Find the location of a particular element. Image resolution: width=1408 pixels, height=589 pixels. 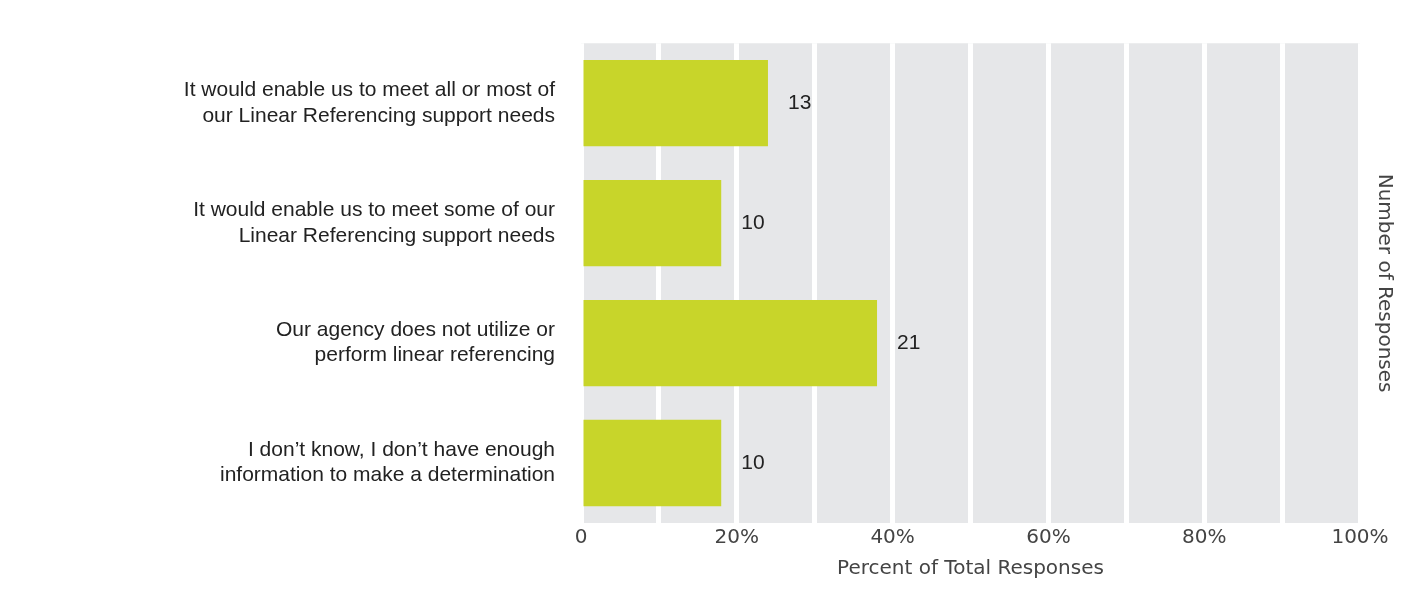

y-tick-label: It would enable us to meet all or most of our Linear Referencing support needs is located at coordinates (369, 101).